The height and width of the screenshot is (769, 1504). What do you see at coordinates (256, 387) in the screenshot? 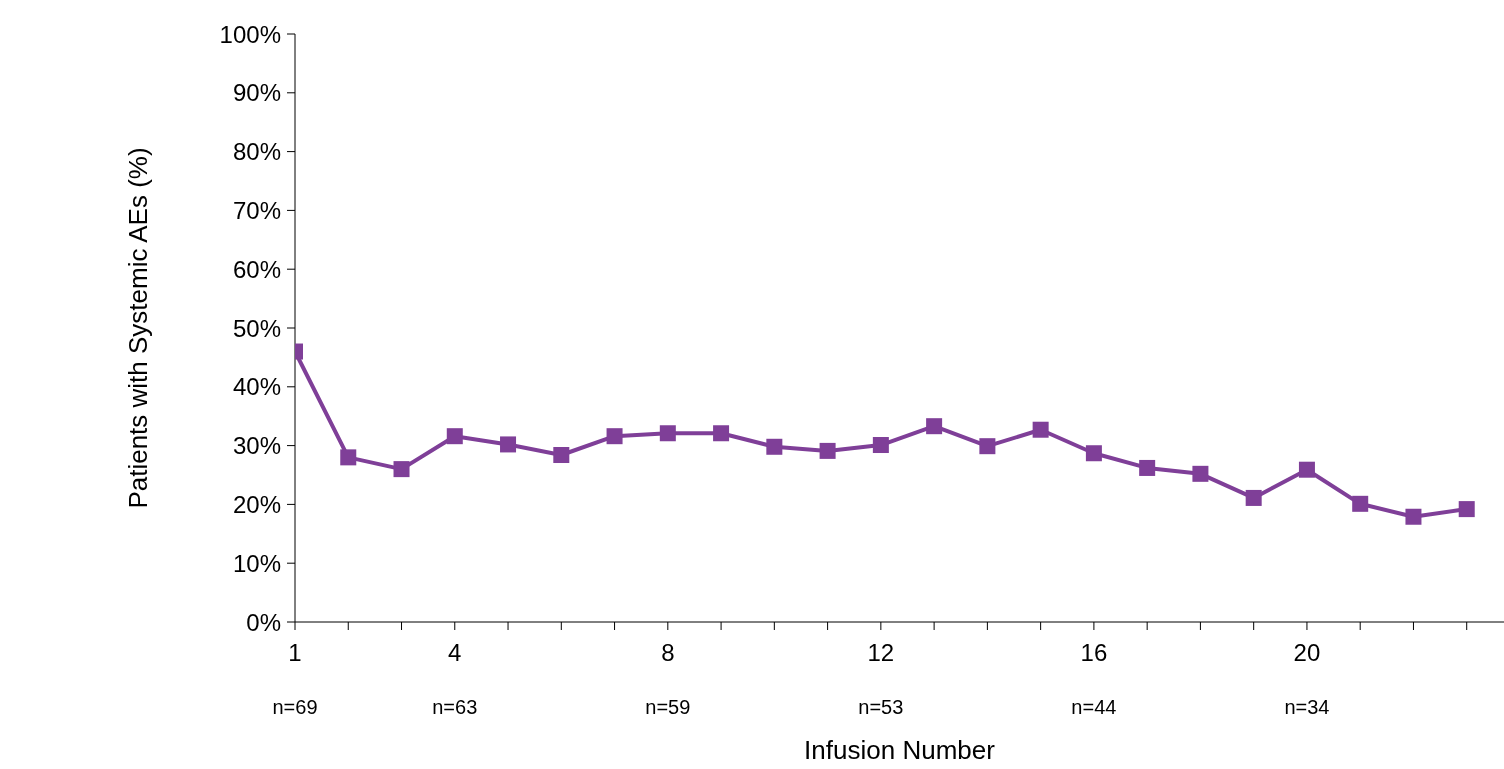
I see `y-tick-label: 40%` at bounding box center [256, 387].